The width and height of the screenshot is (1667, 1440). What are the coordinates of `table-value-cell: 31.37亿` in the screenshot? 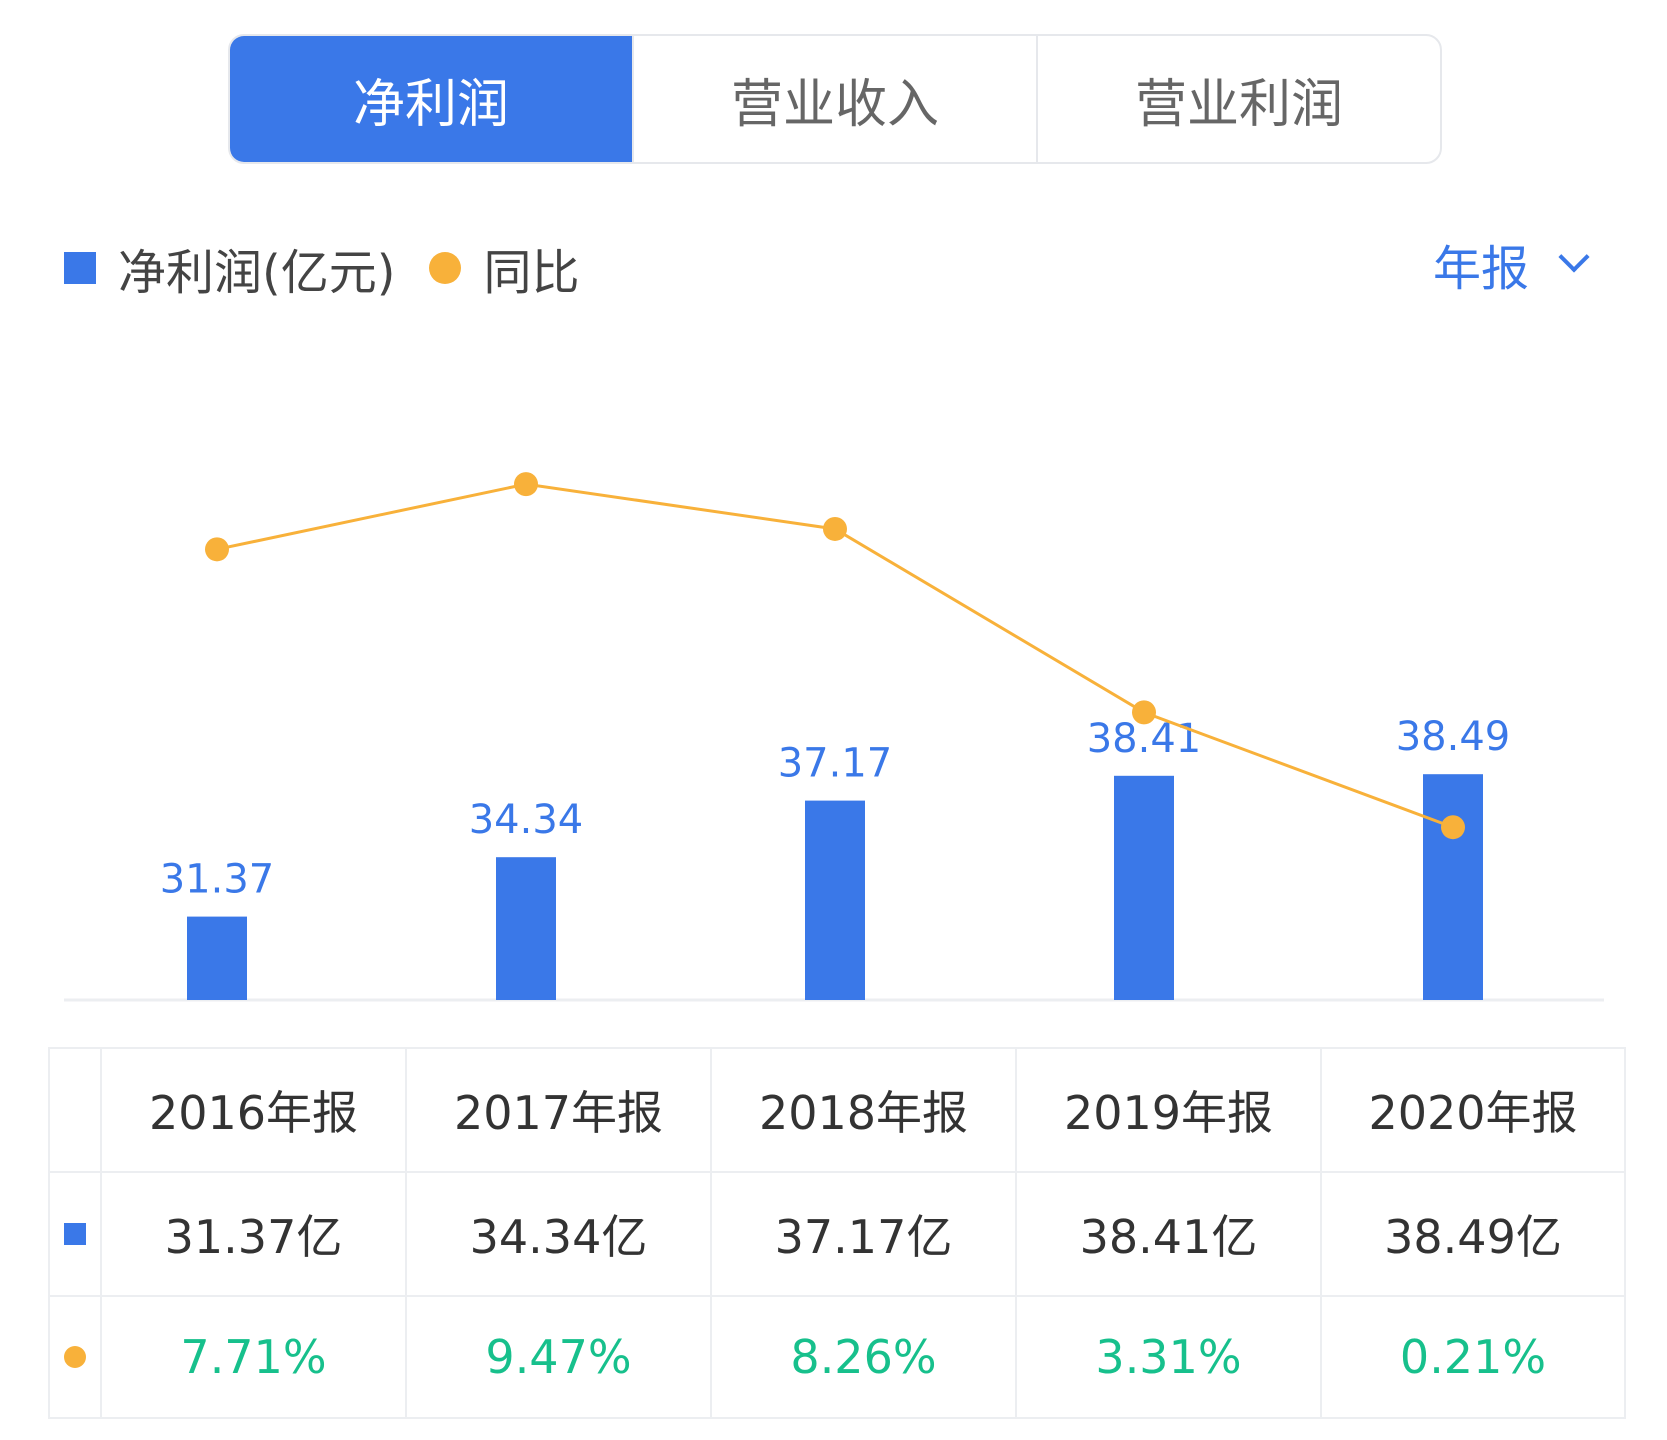 It's located at (254, 1235).